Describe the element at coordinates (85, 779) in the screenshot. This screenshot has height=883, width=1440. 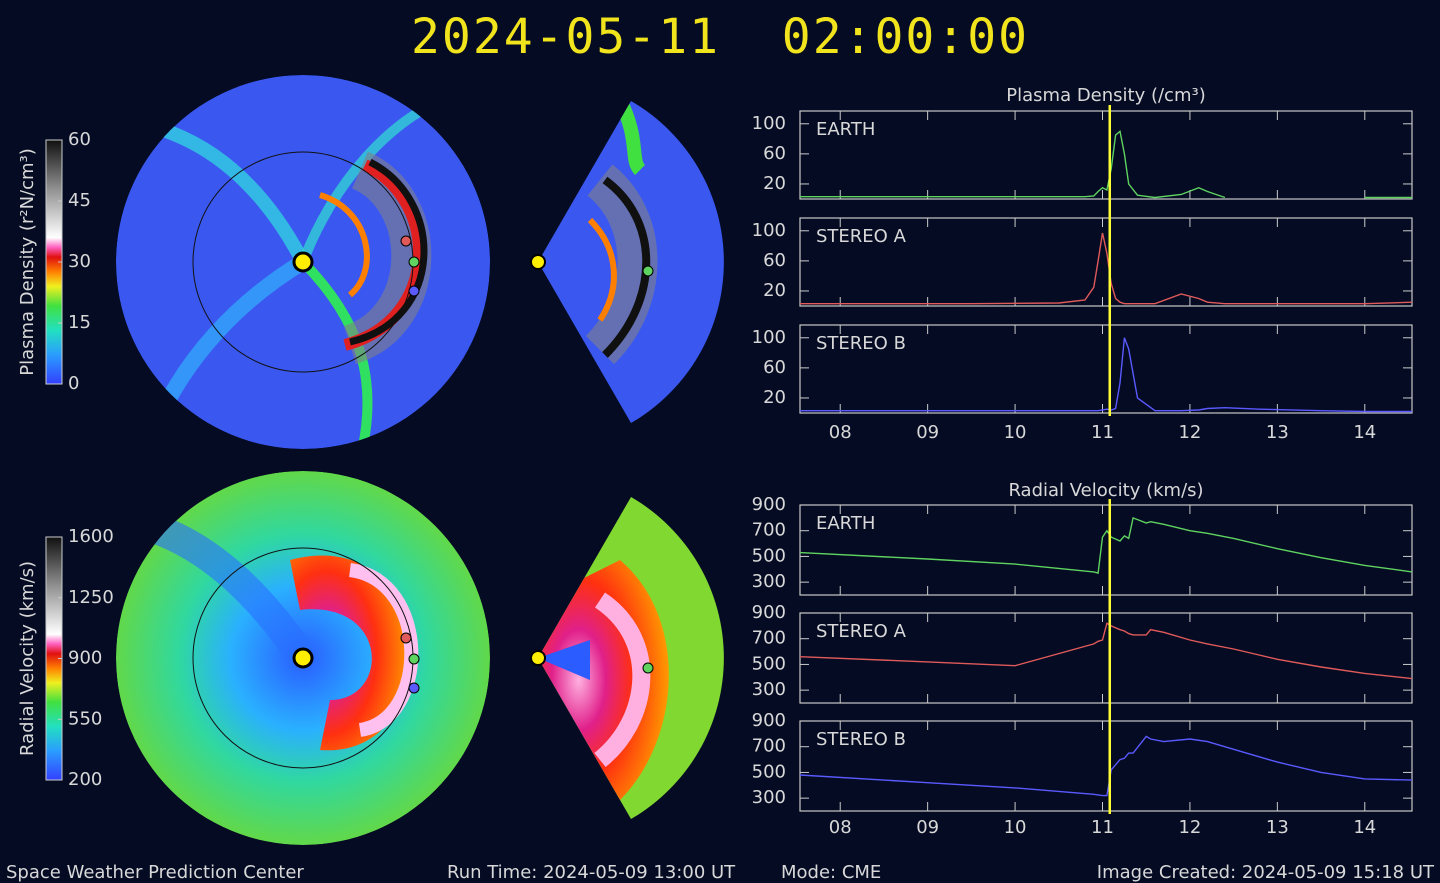
I see `colorbar-tick-label: 200` at that location.